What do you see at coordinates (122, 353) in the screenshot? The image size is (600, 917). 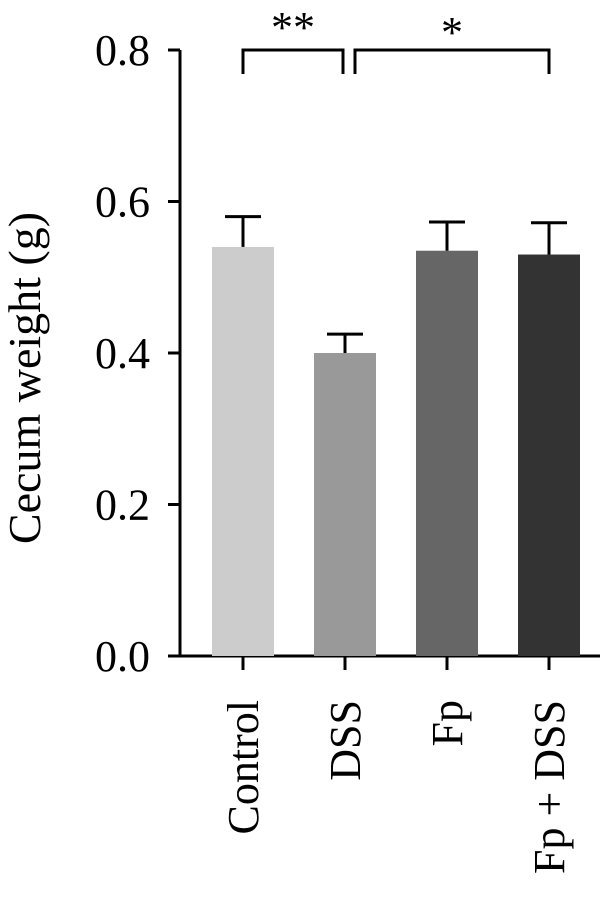 I see `y-tick-label: 0.4` at bounding box center [122, 353].